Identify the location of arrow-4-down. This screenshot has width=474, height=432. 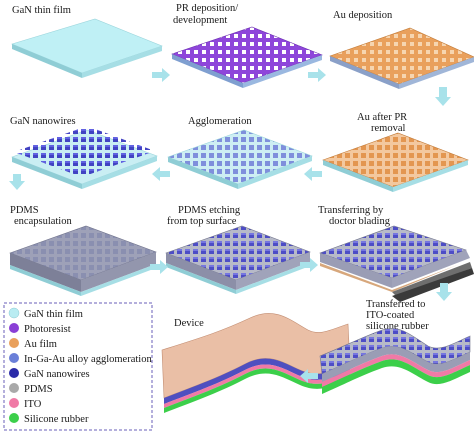
(17, 182).